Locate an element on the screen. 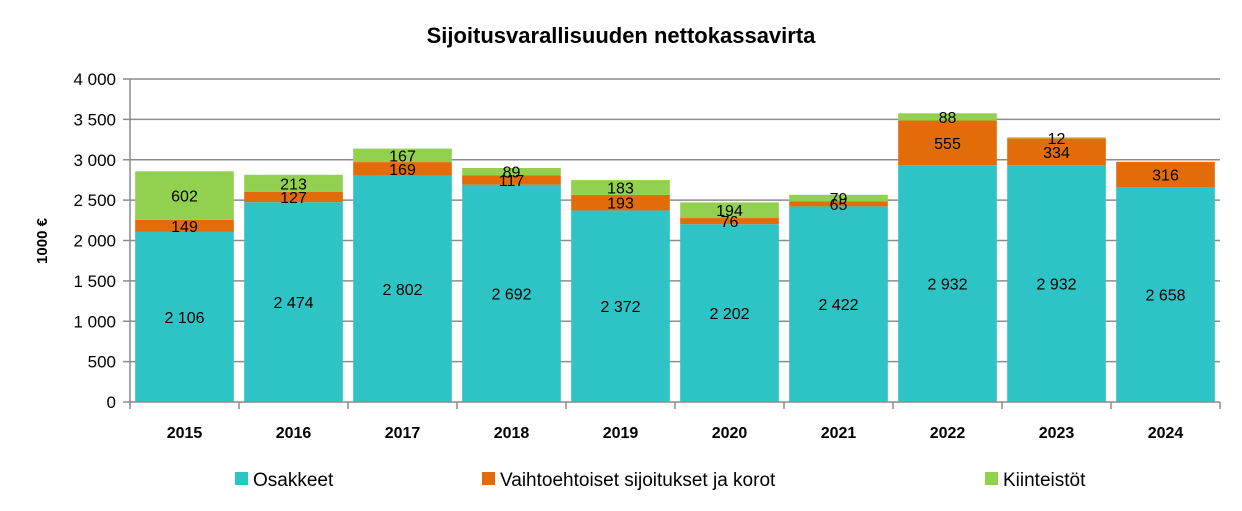 This screenshot has height=511, width=1242. data-label: 12 is located at coordinates (1057, 139).